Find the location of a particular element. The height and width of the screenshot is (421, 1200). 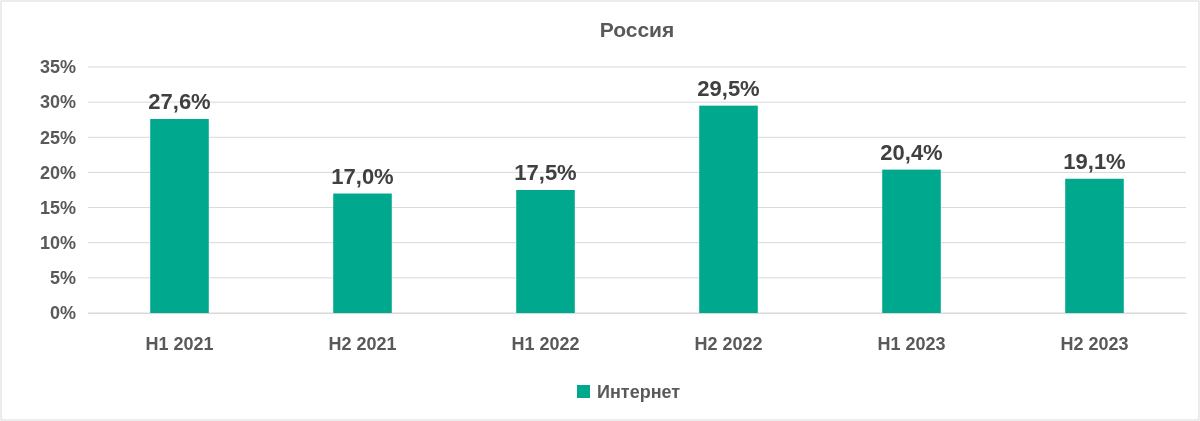

data-label: 19,1% is located at coordinates (1094, 161).